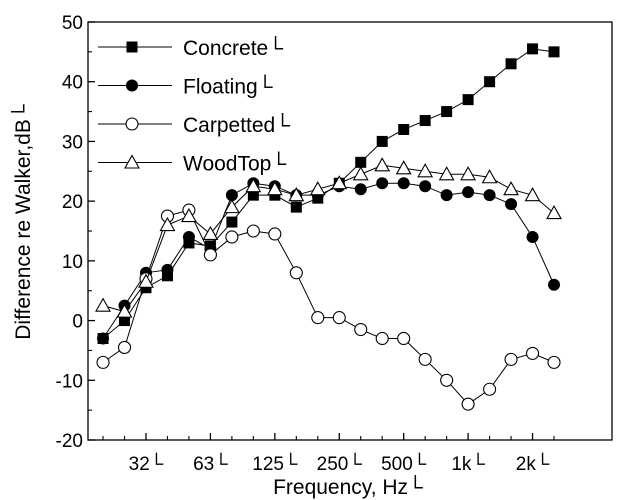 The image size is (617, 500). I want to click on legend-label-3: WoodTop└, so click(234, 163).